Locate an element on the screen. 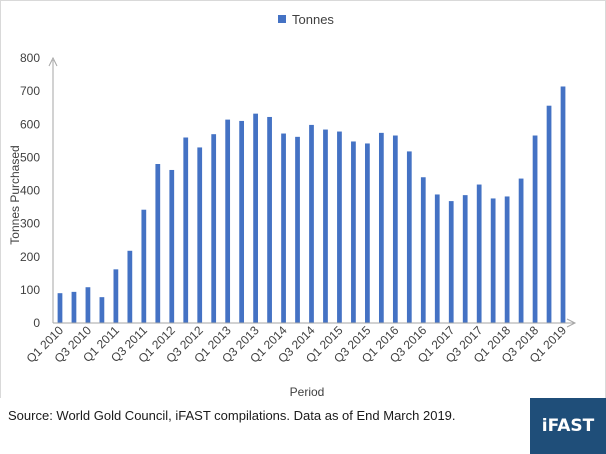 The height and width of the screenshot is (454, 606). y-tick-label: 400 is located at coordinates (30, 191).